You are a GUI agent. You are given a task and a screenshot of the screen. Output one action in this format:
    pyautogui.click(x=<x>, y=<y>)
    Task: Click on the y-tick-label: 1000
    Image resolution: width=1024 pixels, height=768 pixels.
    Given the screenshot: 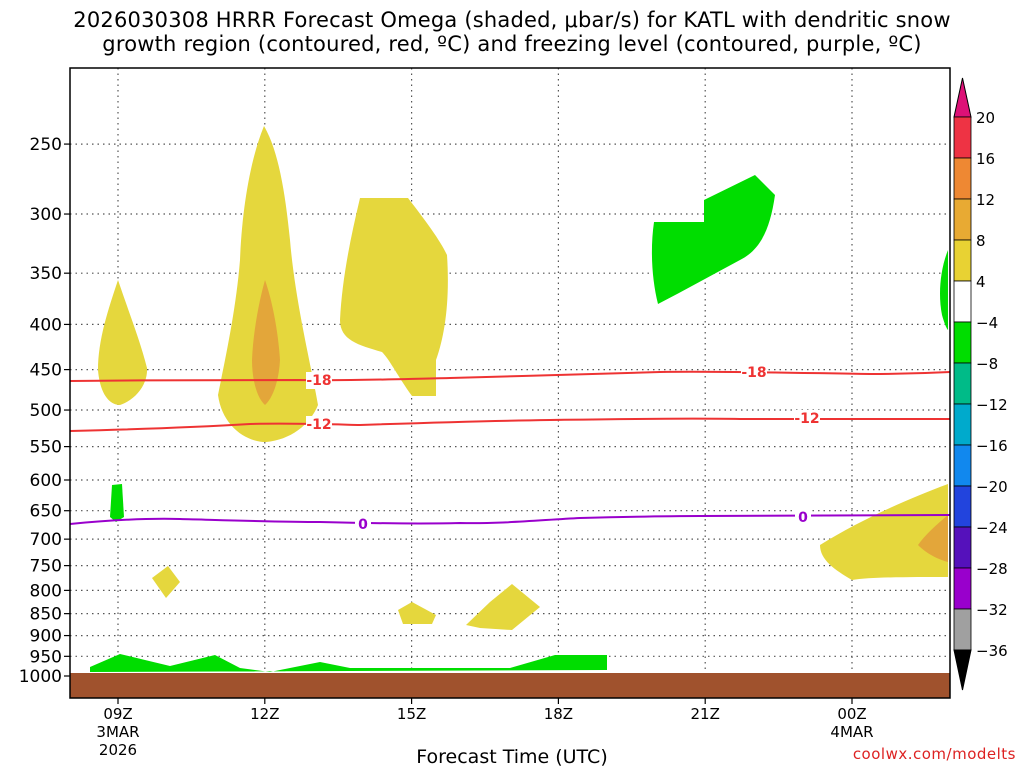 What is the action you would take?
    pyautogui.click(x=40, y=677)
    